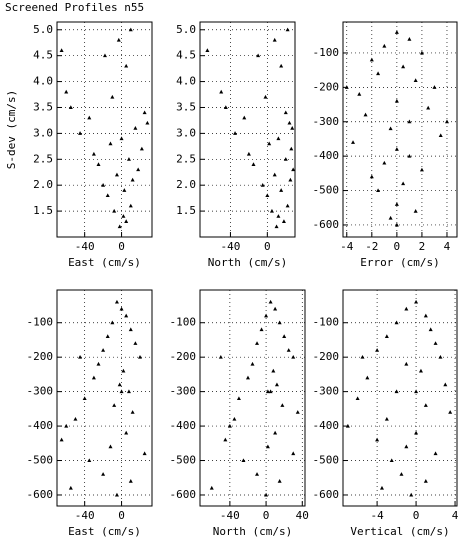  Describe the element at coordinates (252, 398) in the screenshot. I see `plot-frame` at that location.